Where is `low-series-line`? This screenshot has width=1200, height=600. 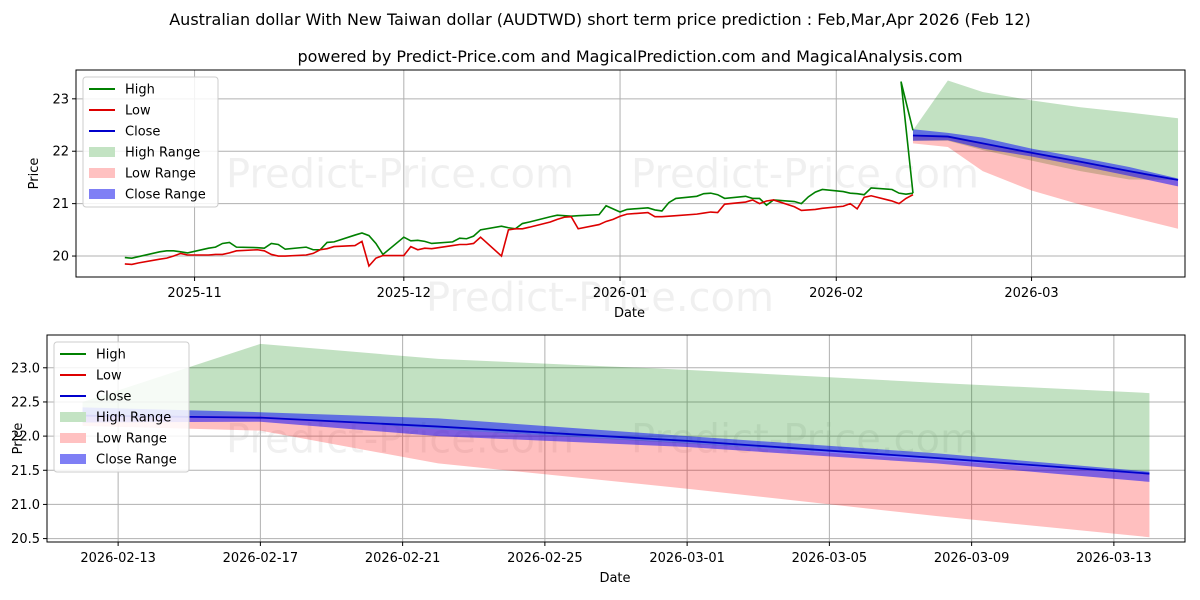
low-series-line is located at coordinates (519, 231).